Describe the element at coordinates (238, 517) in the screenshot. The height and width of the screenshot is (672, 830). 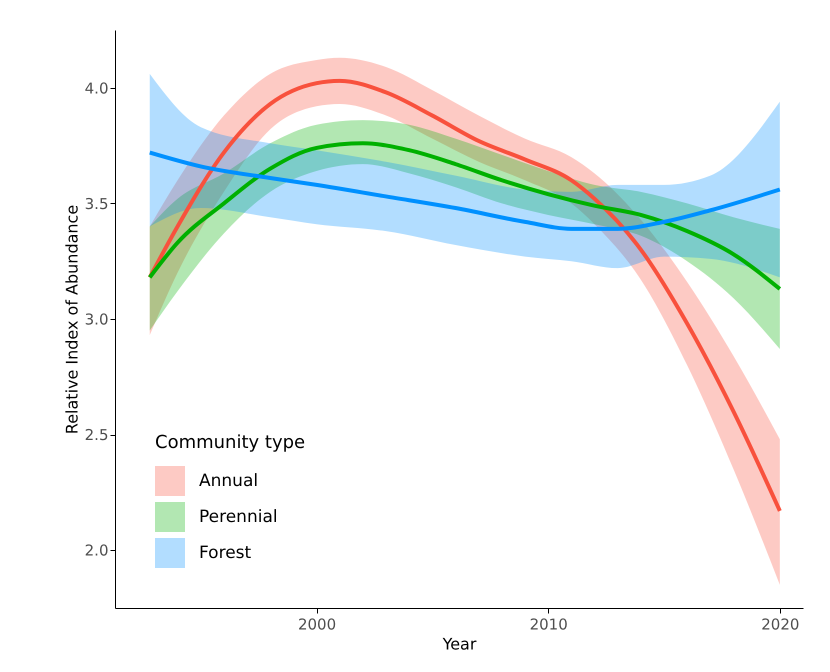
I see `legend-label: Perennial` at that location.